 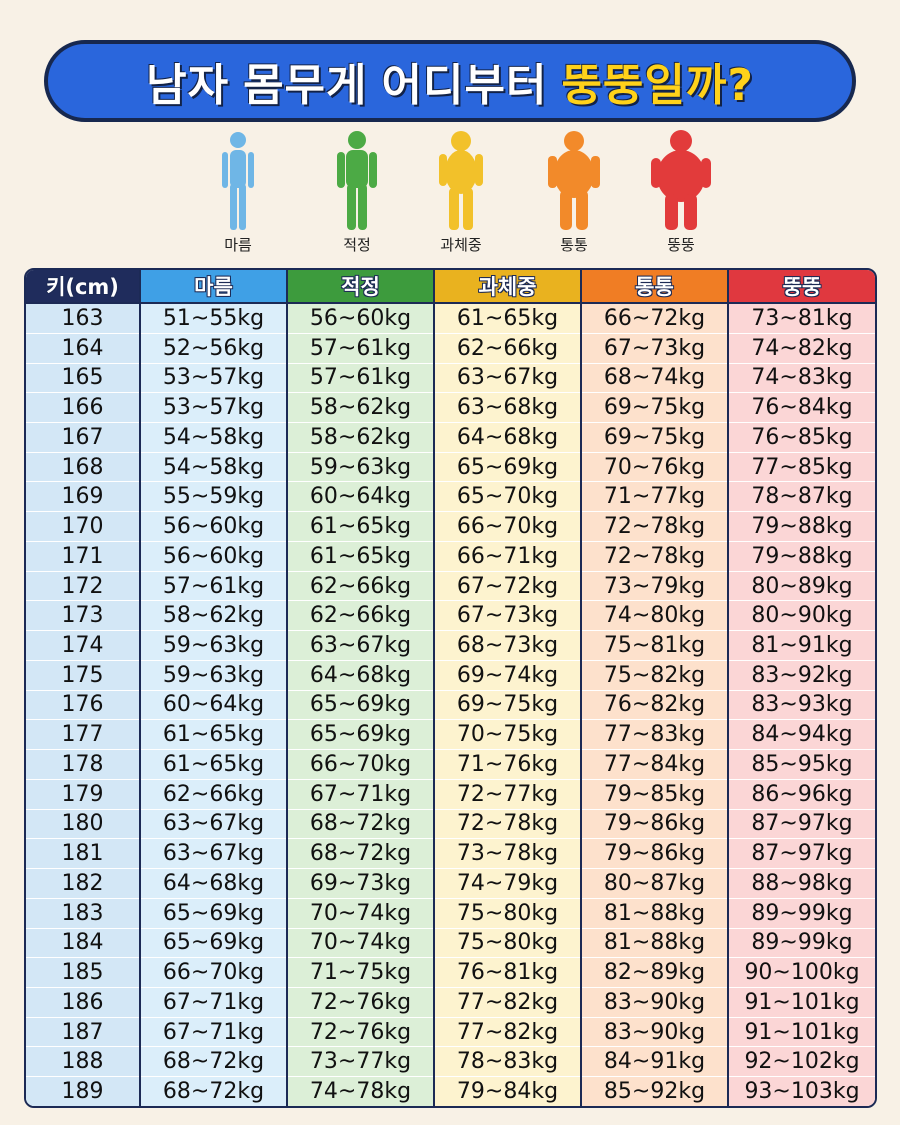 I want to click on cell-overweight: 63~68kg, so click(x=508, y=408).